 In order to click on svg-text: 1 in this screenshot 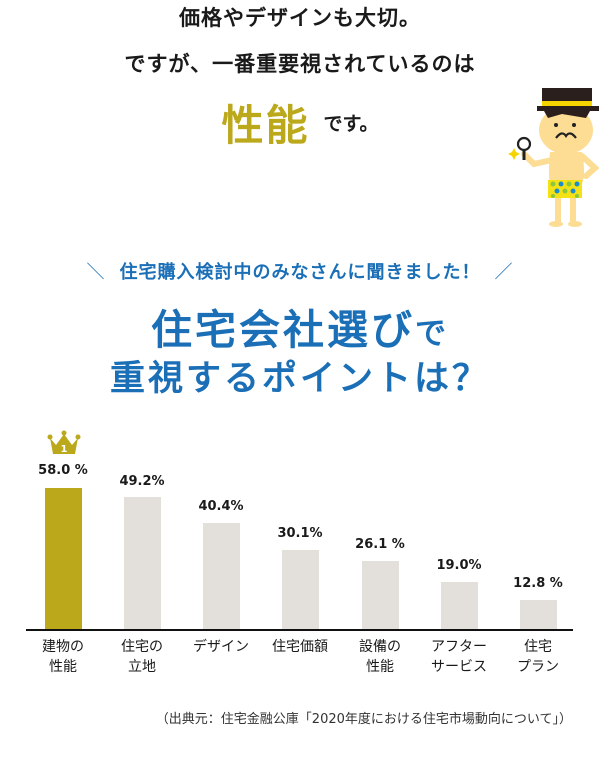, I will do `click(64, 449)`.